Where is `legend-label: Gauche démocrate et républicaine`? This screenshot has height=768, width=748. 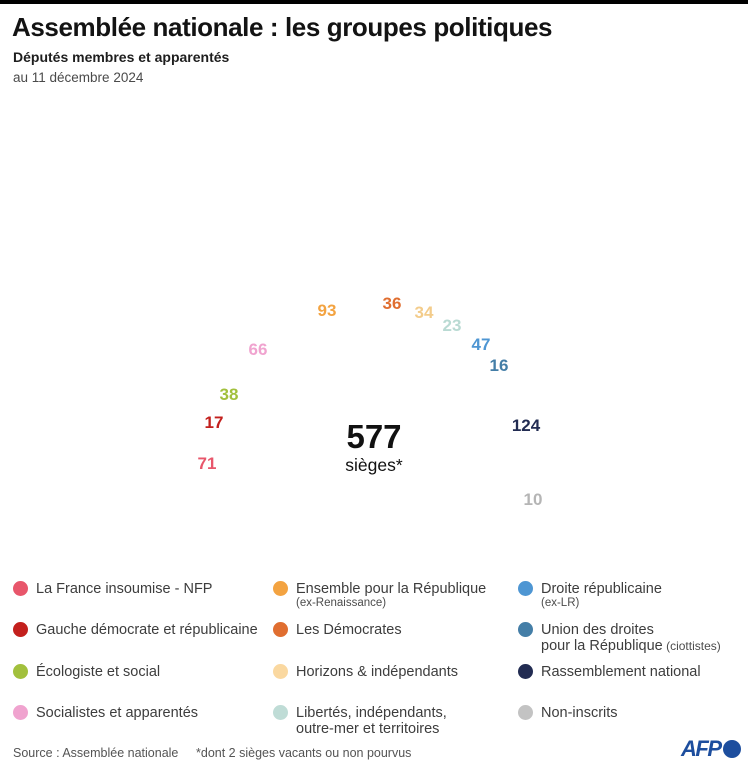 legend-label: Gauche démocrate et républicaine is located at coordinates (147, 630).